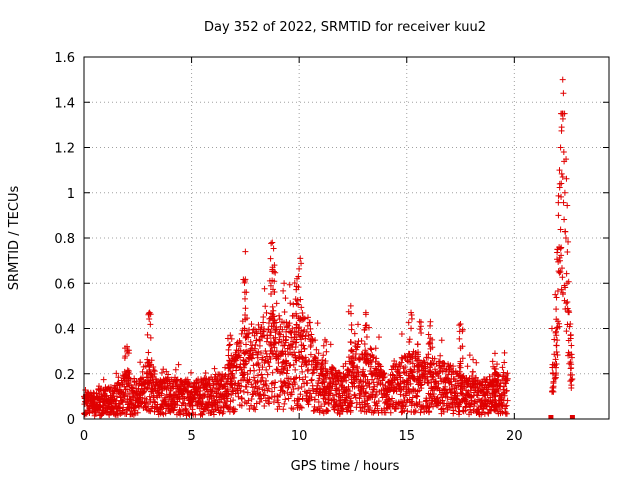 The width and height of the screenshot is (640, 480). I want to click on data-point-zero, so click(572, 417).